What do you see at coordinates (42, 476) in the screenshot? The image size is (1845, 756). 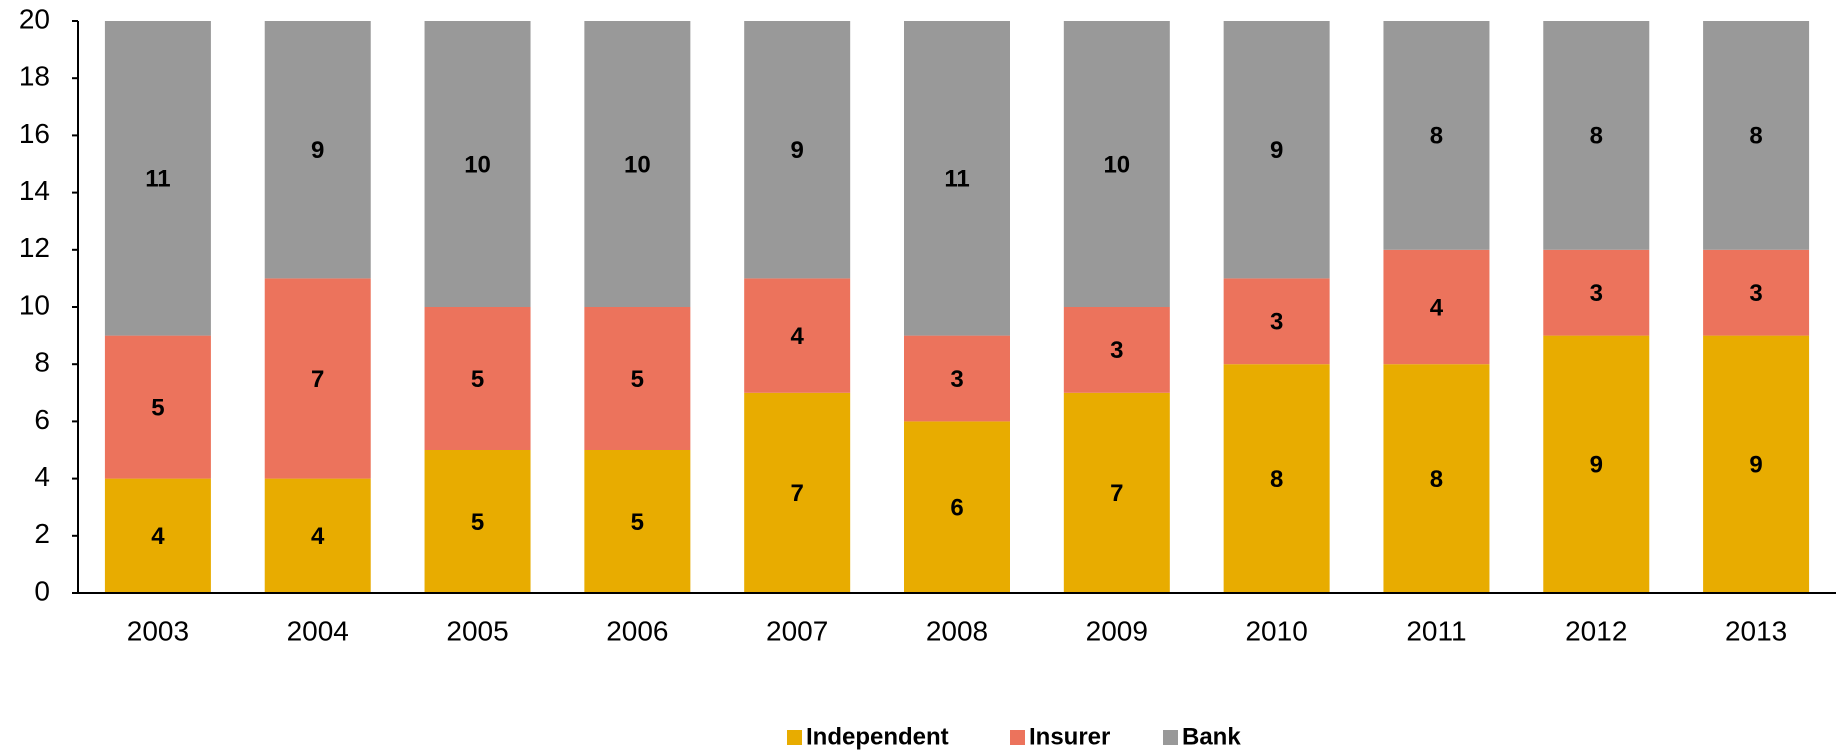 I see `y-tick-label: 4` at bounding box center [42, 476].